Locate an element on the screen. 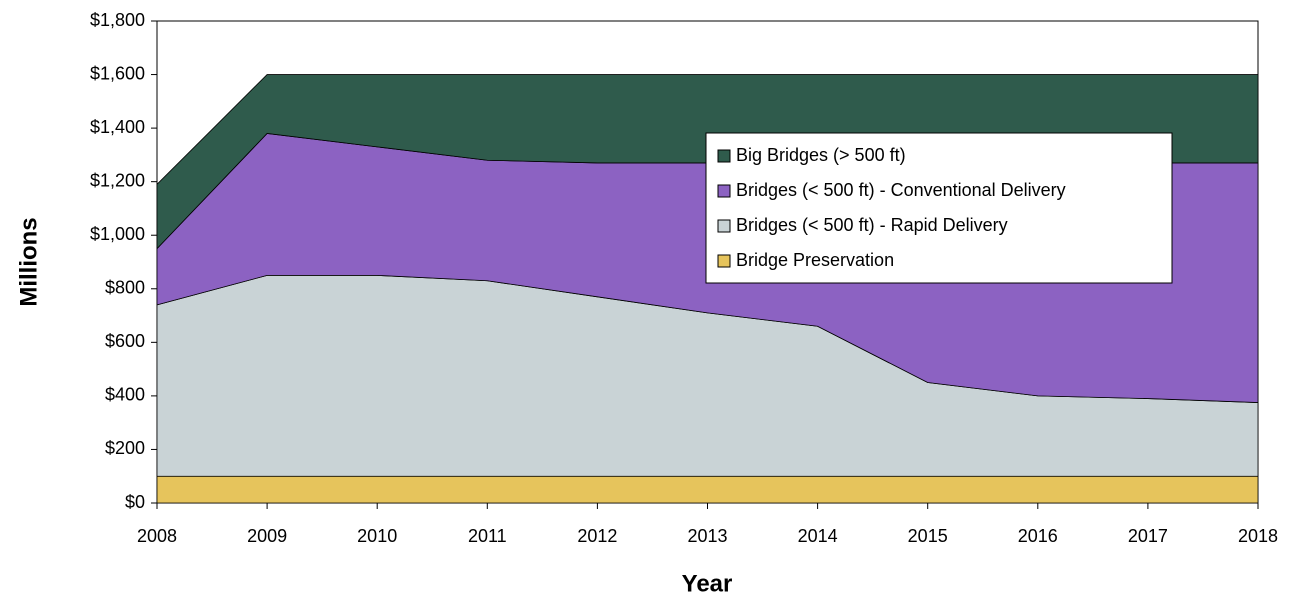 The width and height of the screenshot is (1293, 602). x-tick-label: 2018 is located at coordinates (1258, 536).